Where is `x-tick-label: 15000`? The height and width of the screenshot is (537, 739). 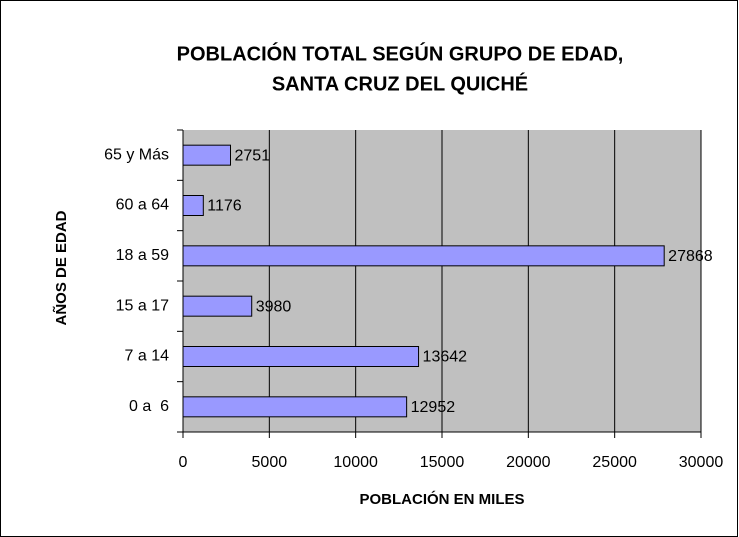 x-tick-label: 15000 is located at coordinates (442, 462).